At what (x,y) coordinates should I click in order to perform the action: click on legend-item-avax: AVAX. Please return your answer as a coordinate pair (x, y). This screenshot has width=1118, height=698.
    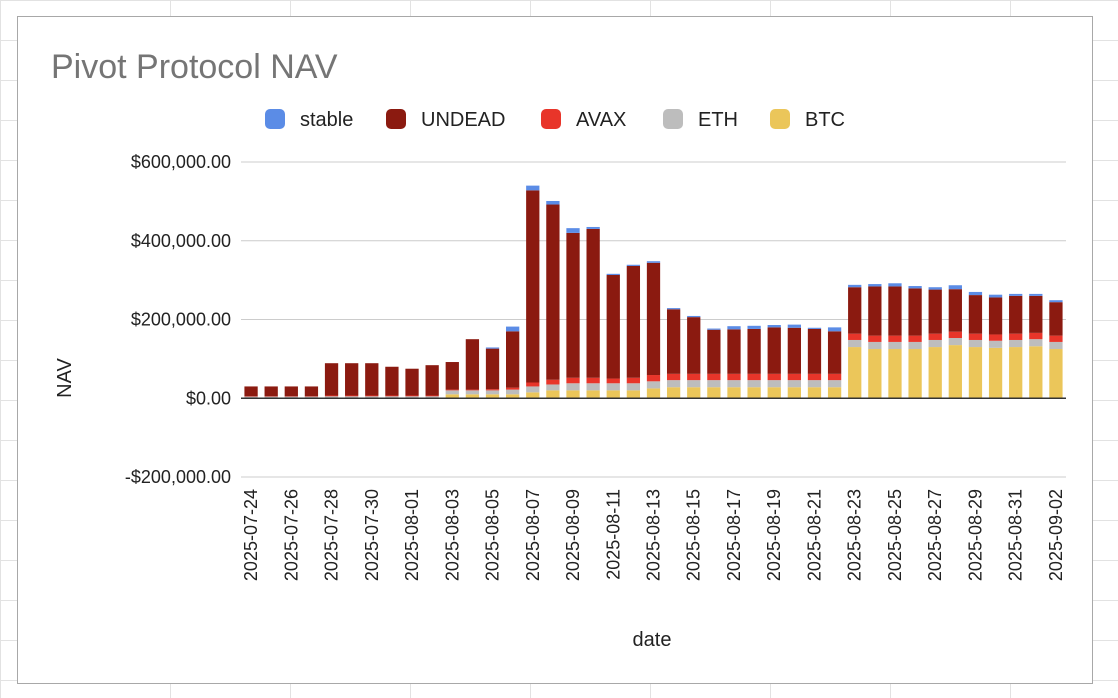
    Looking at the image, I should click on (583, 120).